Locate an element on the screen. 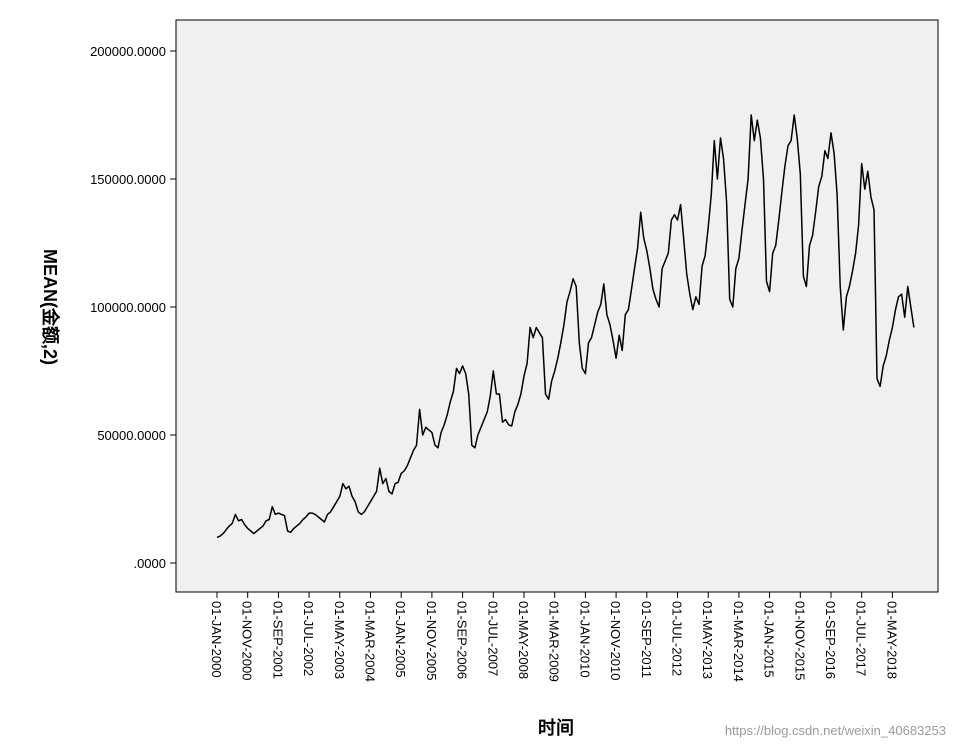 The height and width of the screenshot is (748, 956). x-tick-label: 01-JAN-2000 is located at coordinates (216, 639).